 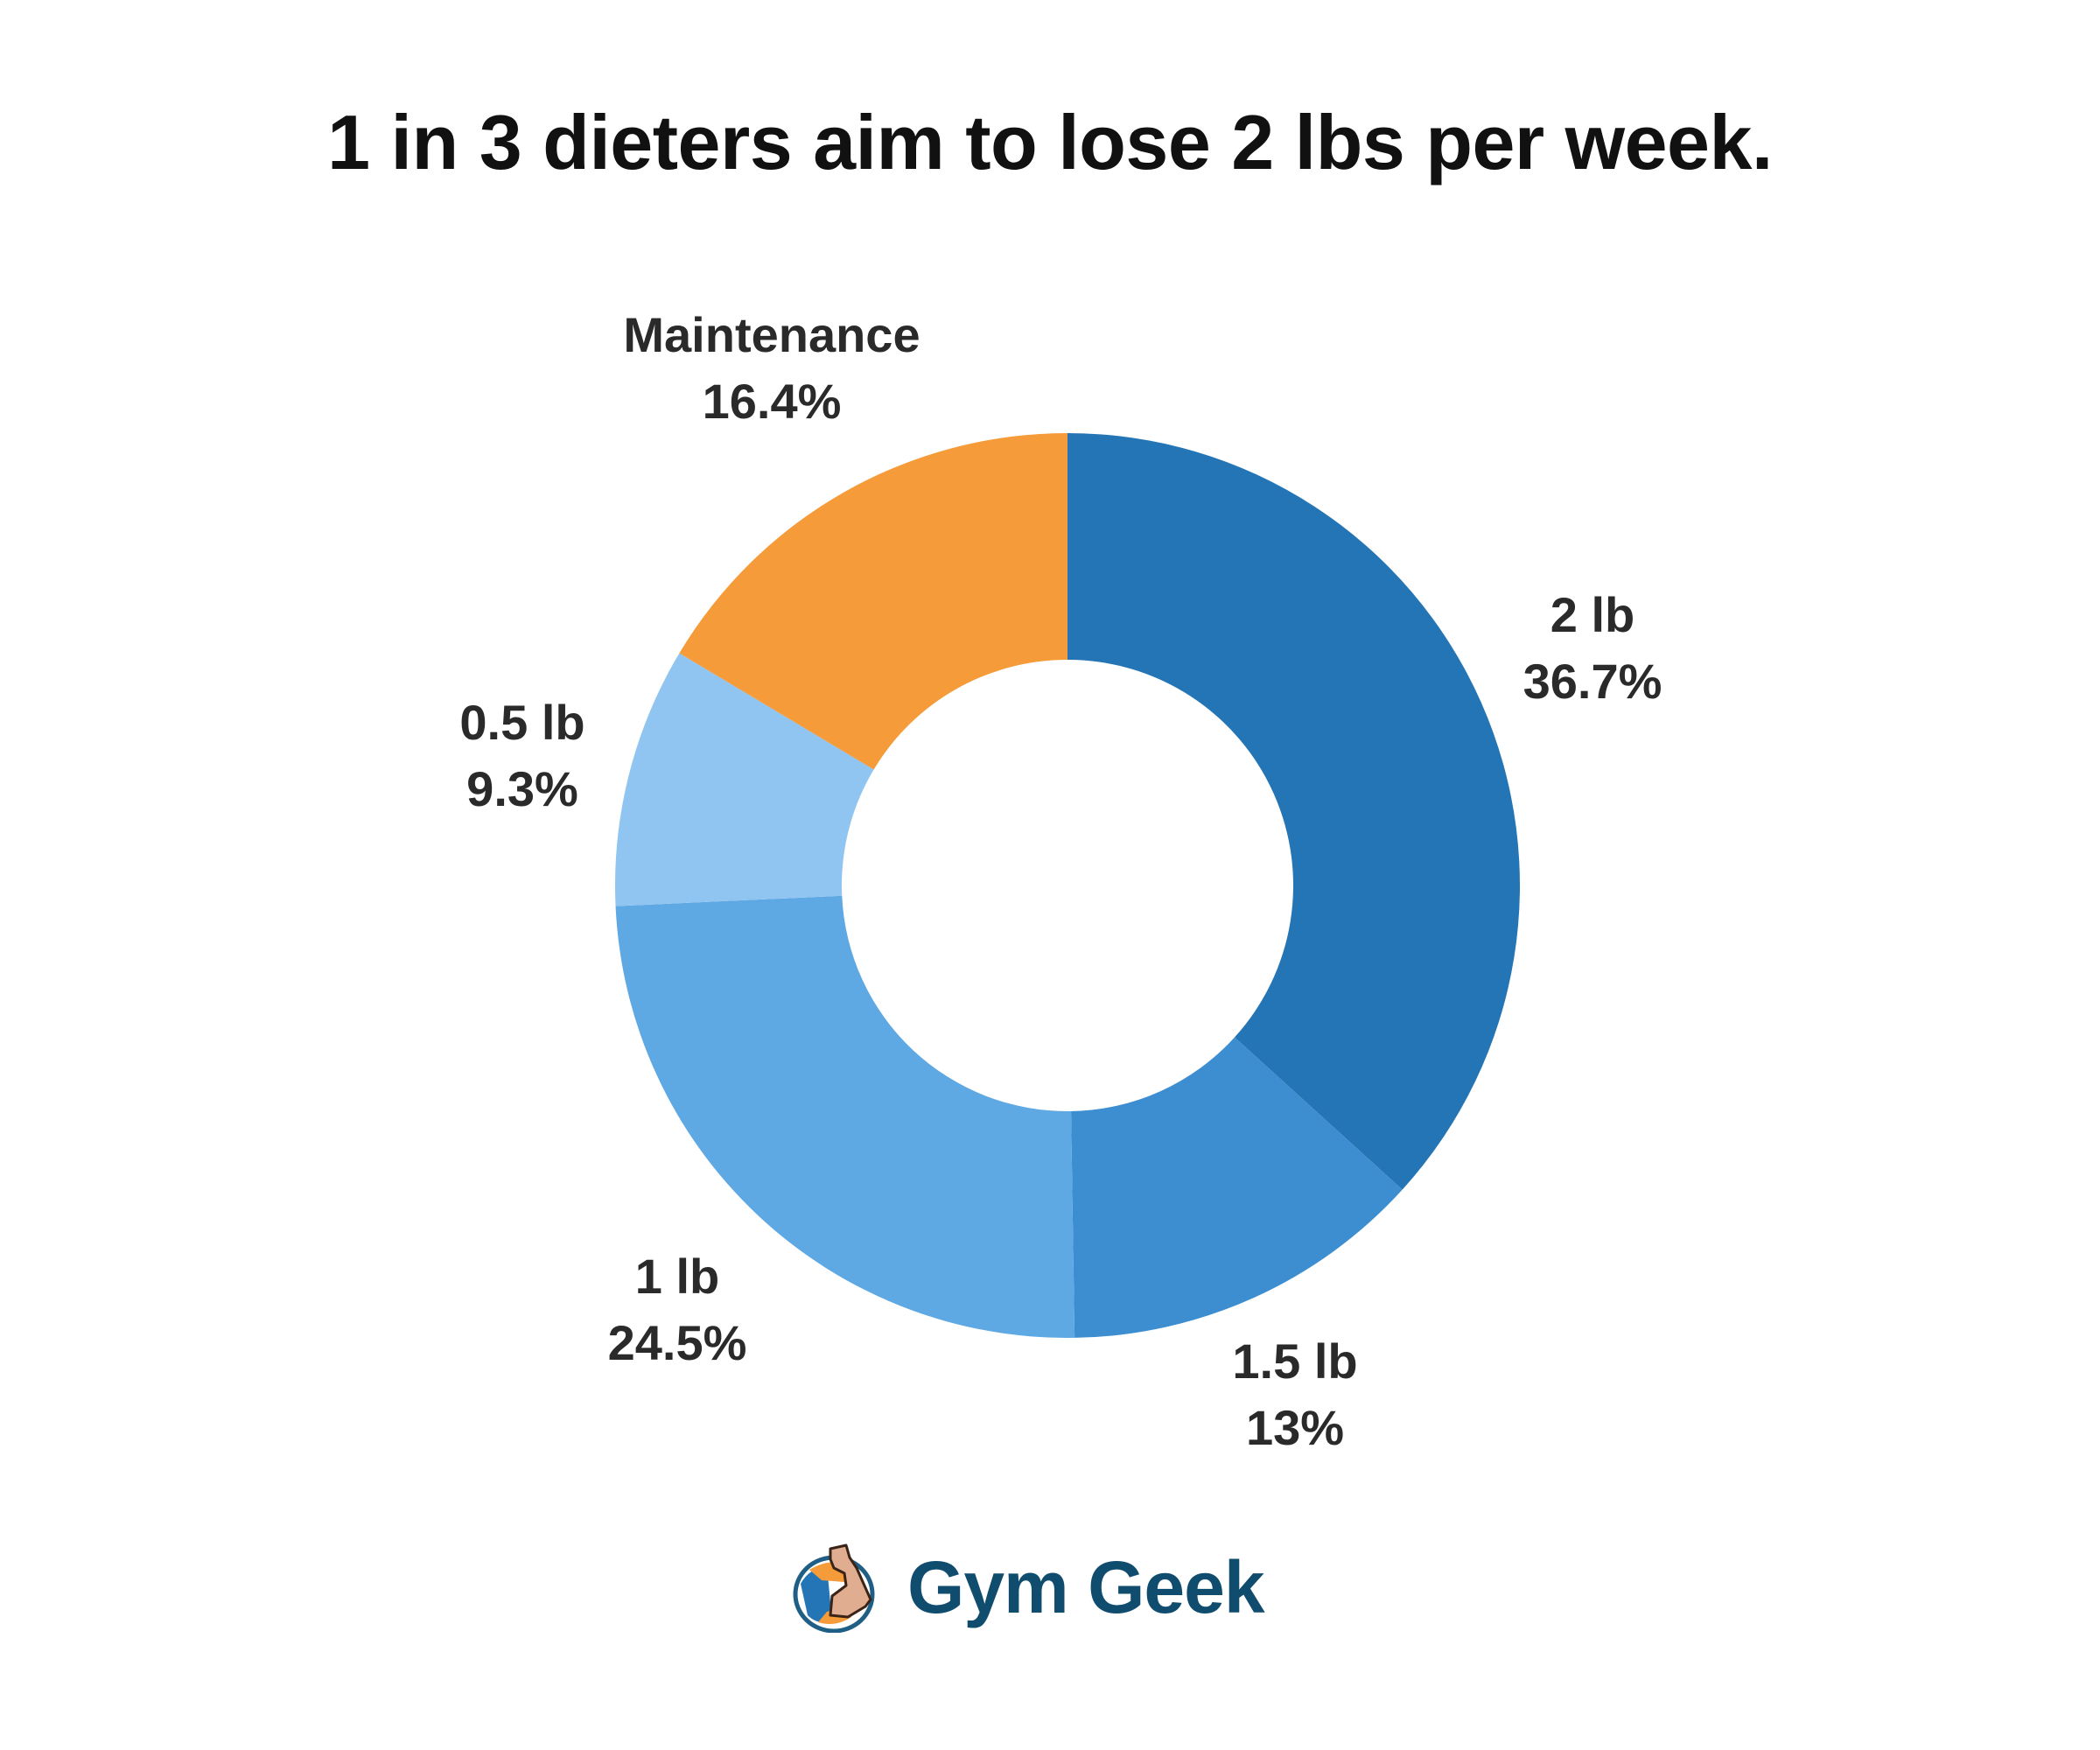 I want to click on slice-label: Maintenance, so click(x=771, y=334).